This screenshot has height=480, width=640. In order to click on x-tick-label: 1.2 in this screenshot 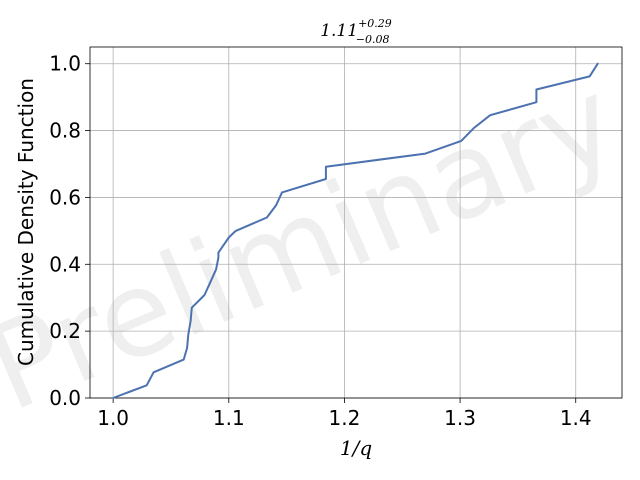, I will do `click(345, 418)`.